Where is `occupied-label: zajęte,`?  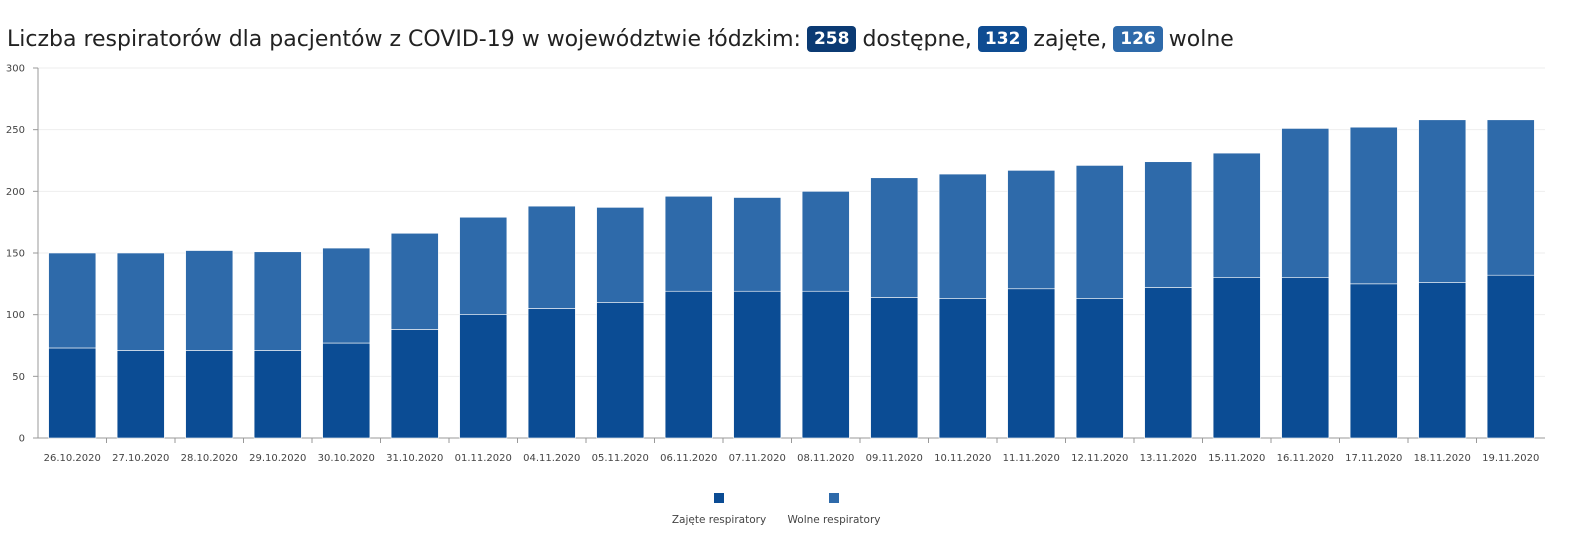 occupied-label: zajęte, is located at coordinates (1070, 39).